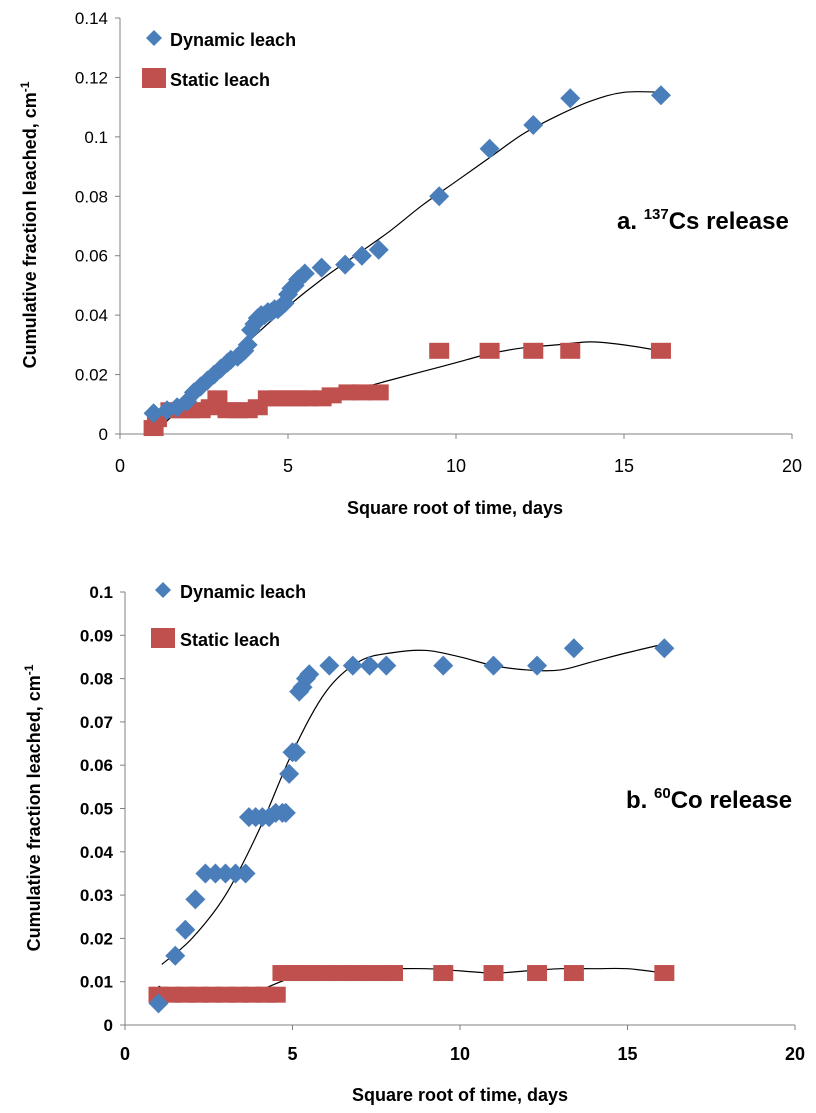  What do you see at coordinates (96, 722) in the screenshot?
I see `y-tick-label: 0.07` at bounding box center [96, 722].